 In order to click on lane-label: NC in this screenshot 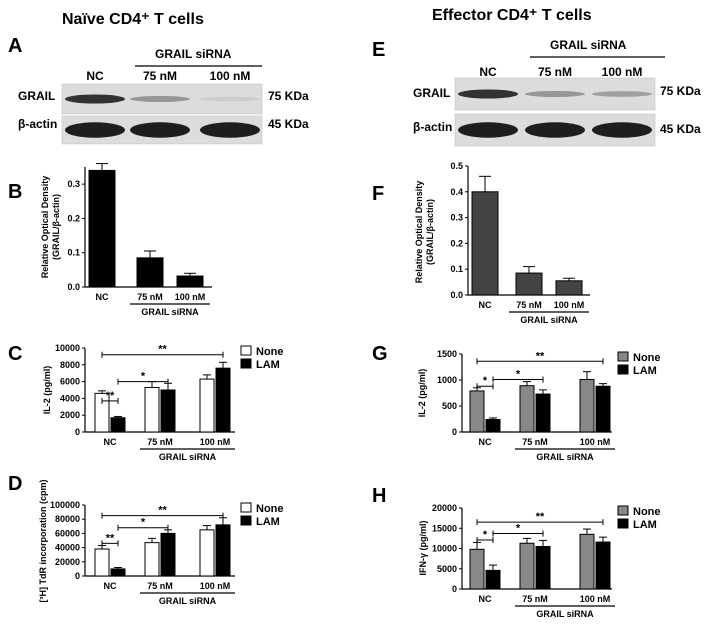, I will do `click(488, 72)`.